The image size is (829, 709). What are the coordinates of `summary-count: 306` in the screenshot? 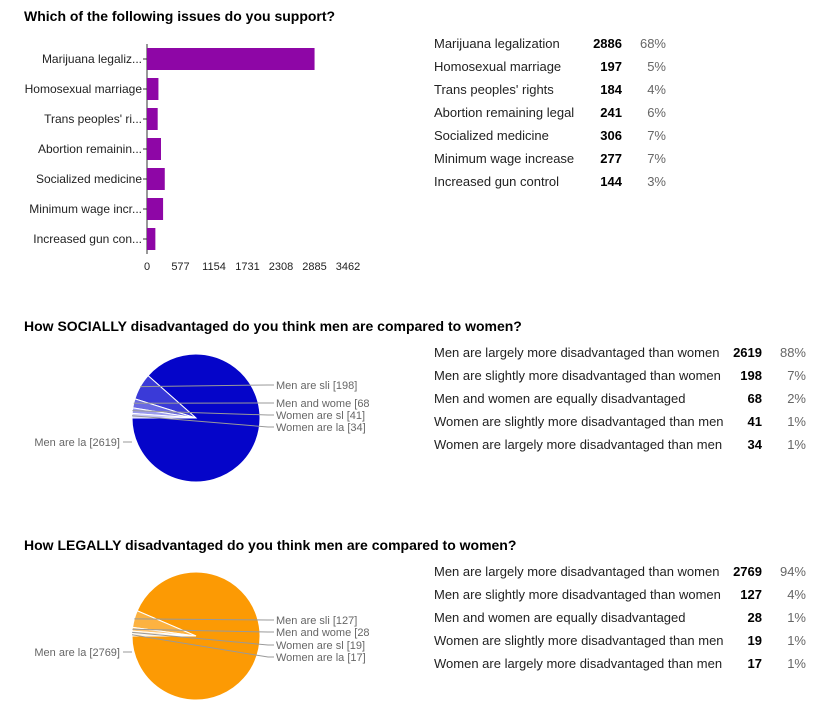 It's located at (611, 135).